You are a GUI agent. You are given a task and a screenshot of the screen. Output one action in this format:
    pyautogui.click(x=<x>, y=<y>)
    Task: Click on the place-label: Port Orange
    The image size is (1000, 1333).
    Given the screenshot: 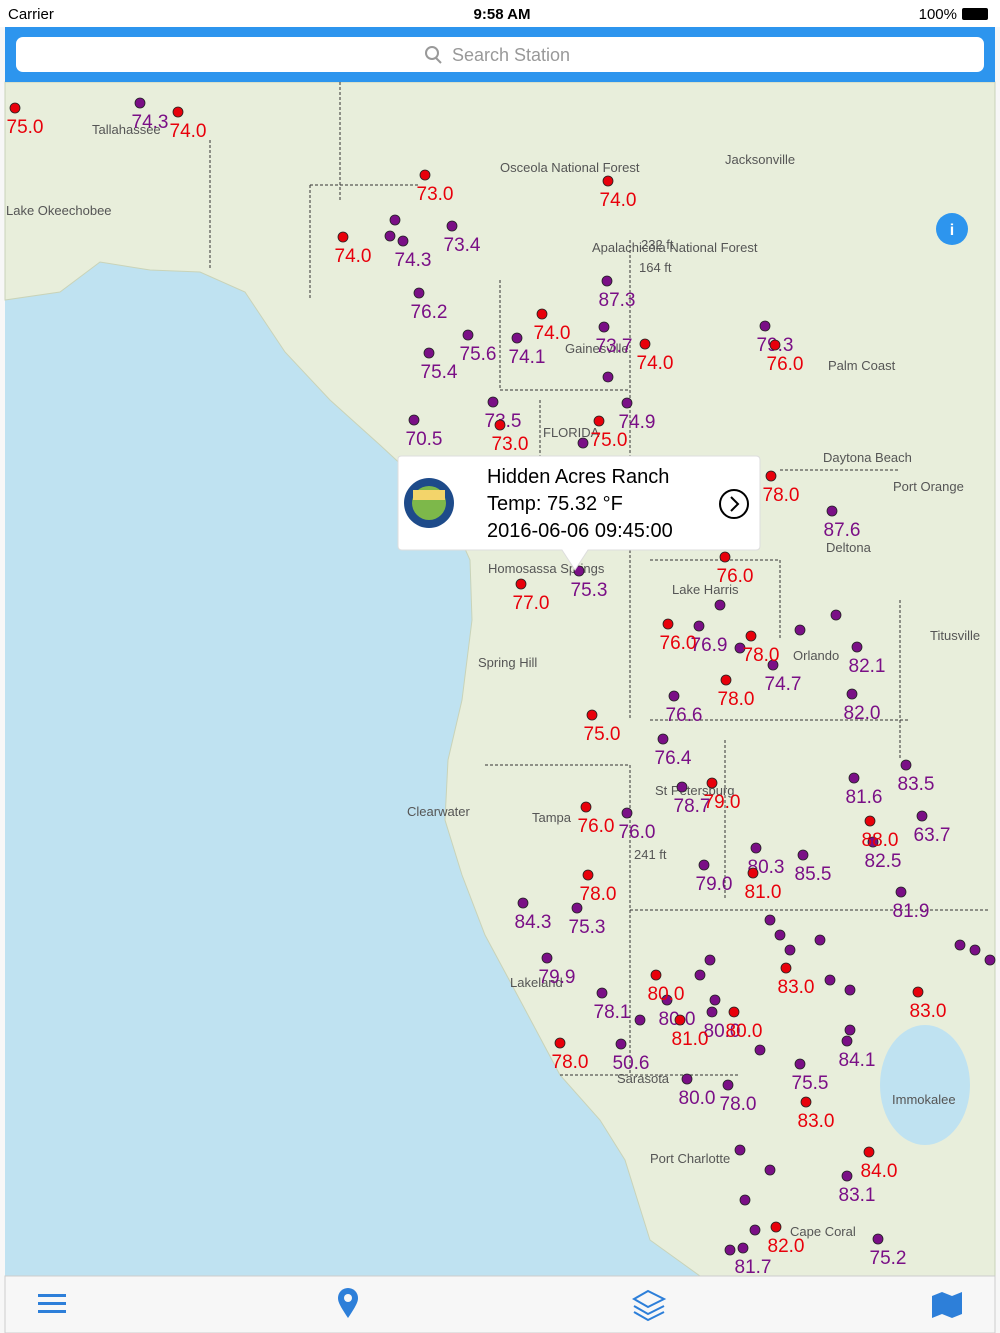 What is the action you would take?
    pyautogui.click(x=928, y=486)
    